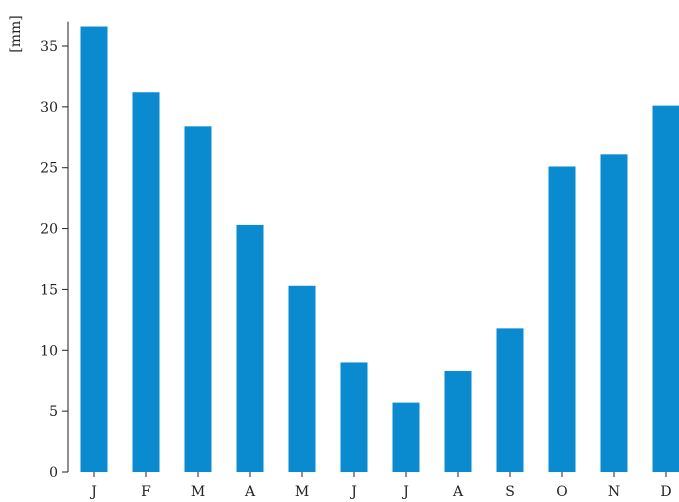 The image size is (679, 502). Describe the element at coordinates (49, 47) in the screenshot. I see `y-tick-label: 35` at that location.